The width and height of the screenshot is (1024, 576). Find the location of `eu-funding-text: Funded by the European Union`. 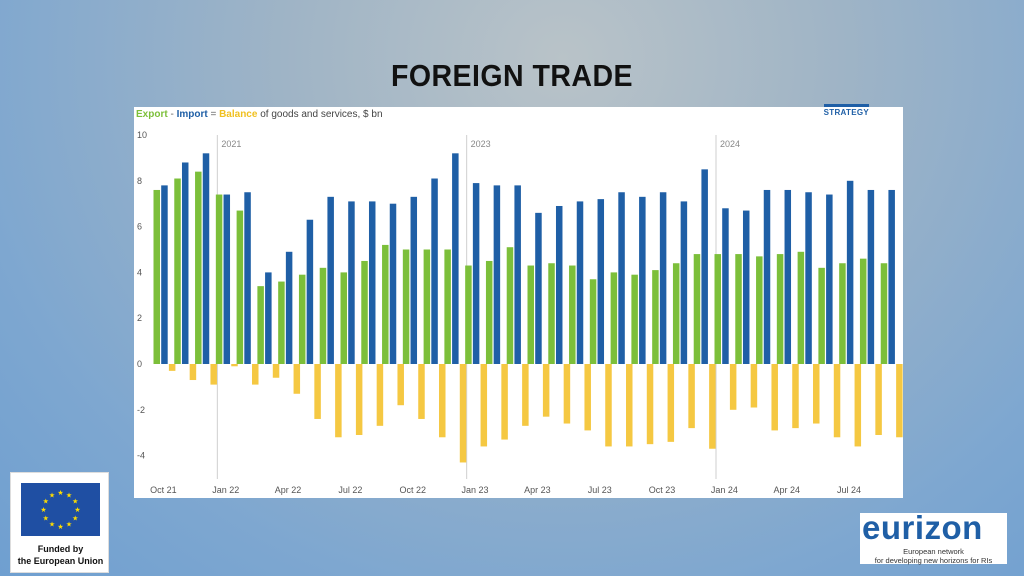

eu-funding-text: Funded by the European Union is located at coordinates (60, 555).